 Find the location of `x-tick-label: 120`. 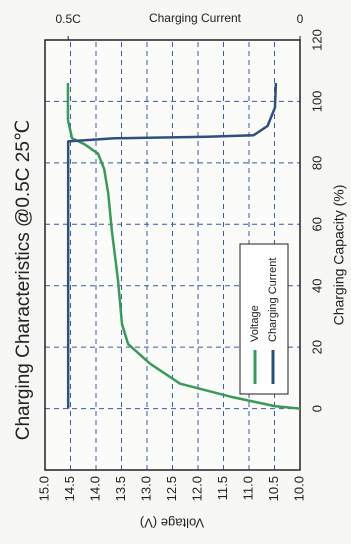

x-tick-label: 120 is located at coordinates (316, 40).